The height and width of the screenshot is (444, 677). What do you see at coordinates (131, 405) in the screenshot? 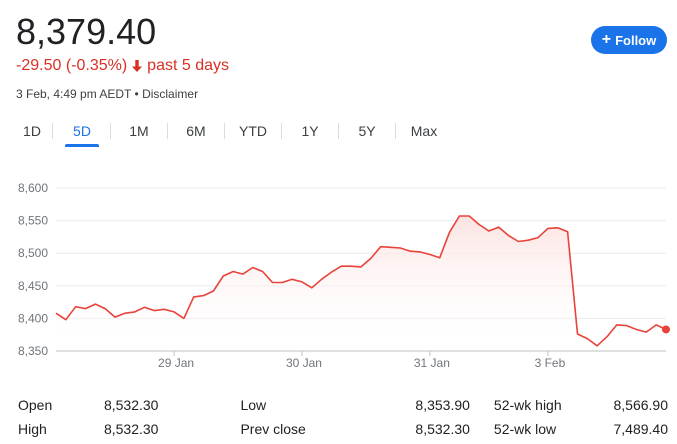
I see `stat-value-open: 8,532.30` at bounding box center [131, 405].